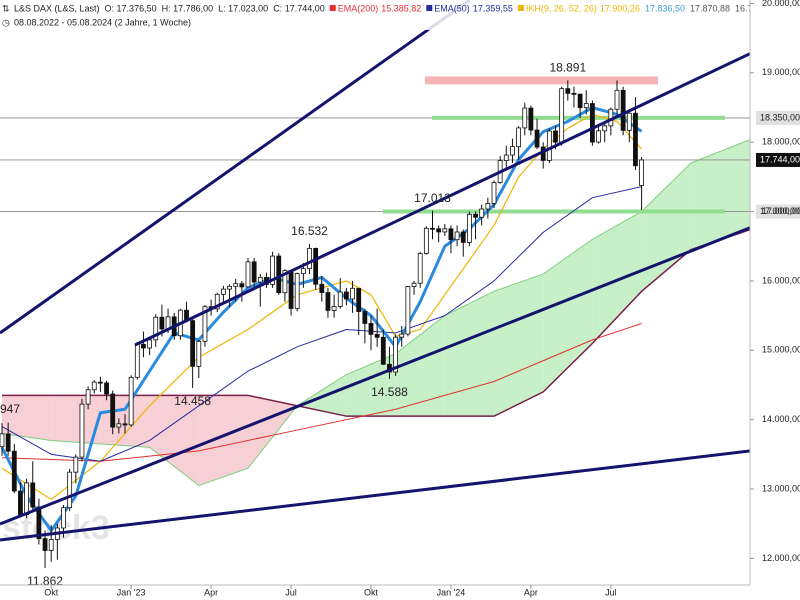 The width and height of the screenshot is (800, 600). What do you see at coordinates (131, 8) in the screenshot?
I see `header-text: O: 17.376,50` at bounding box center [131, 8].